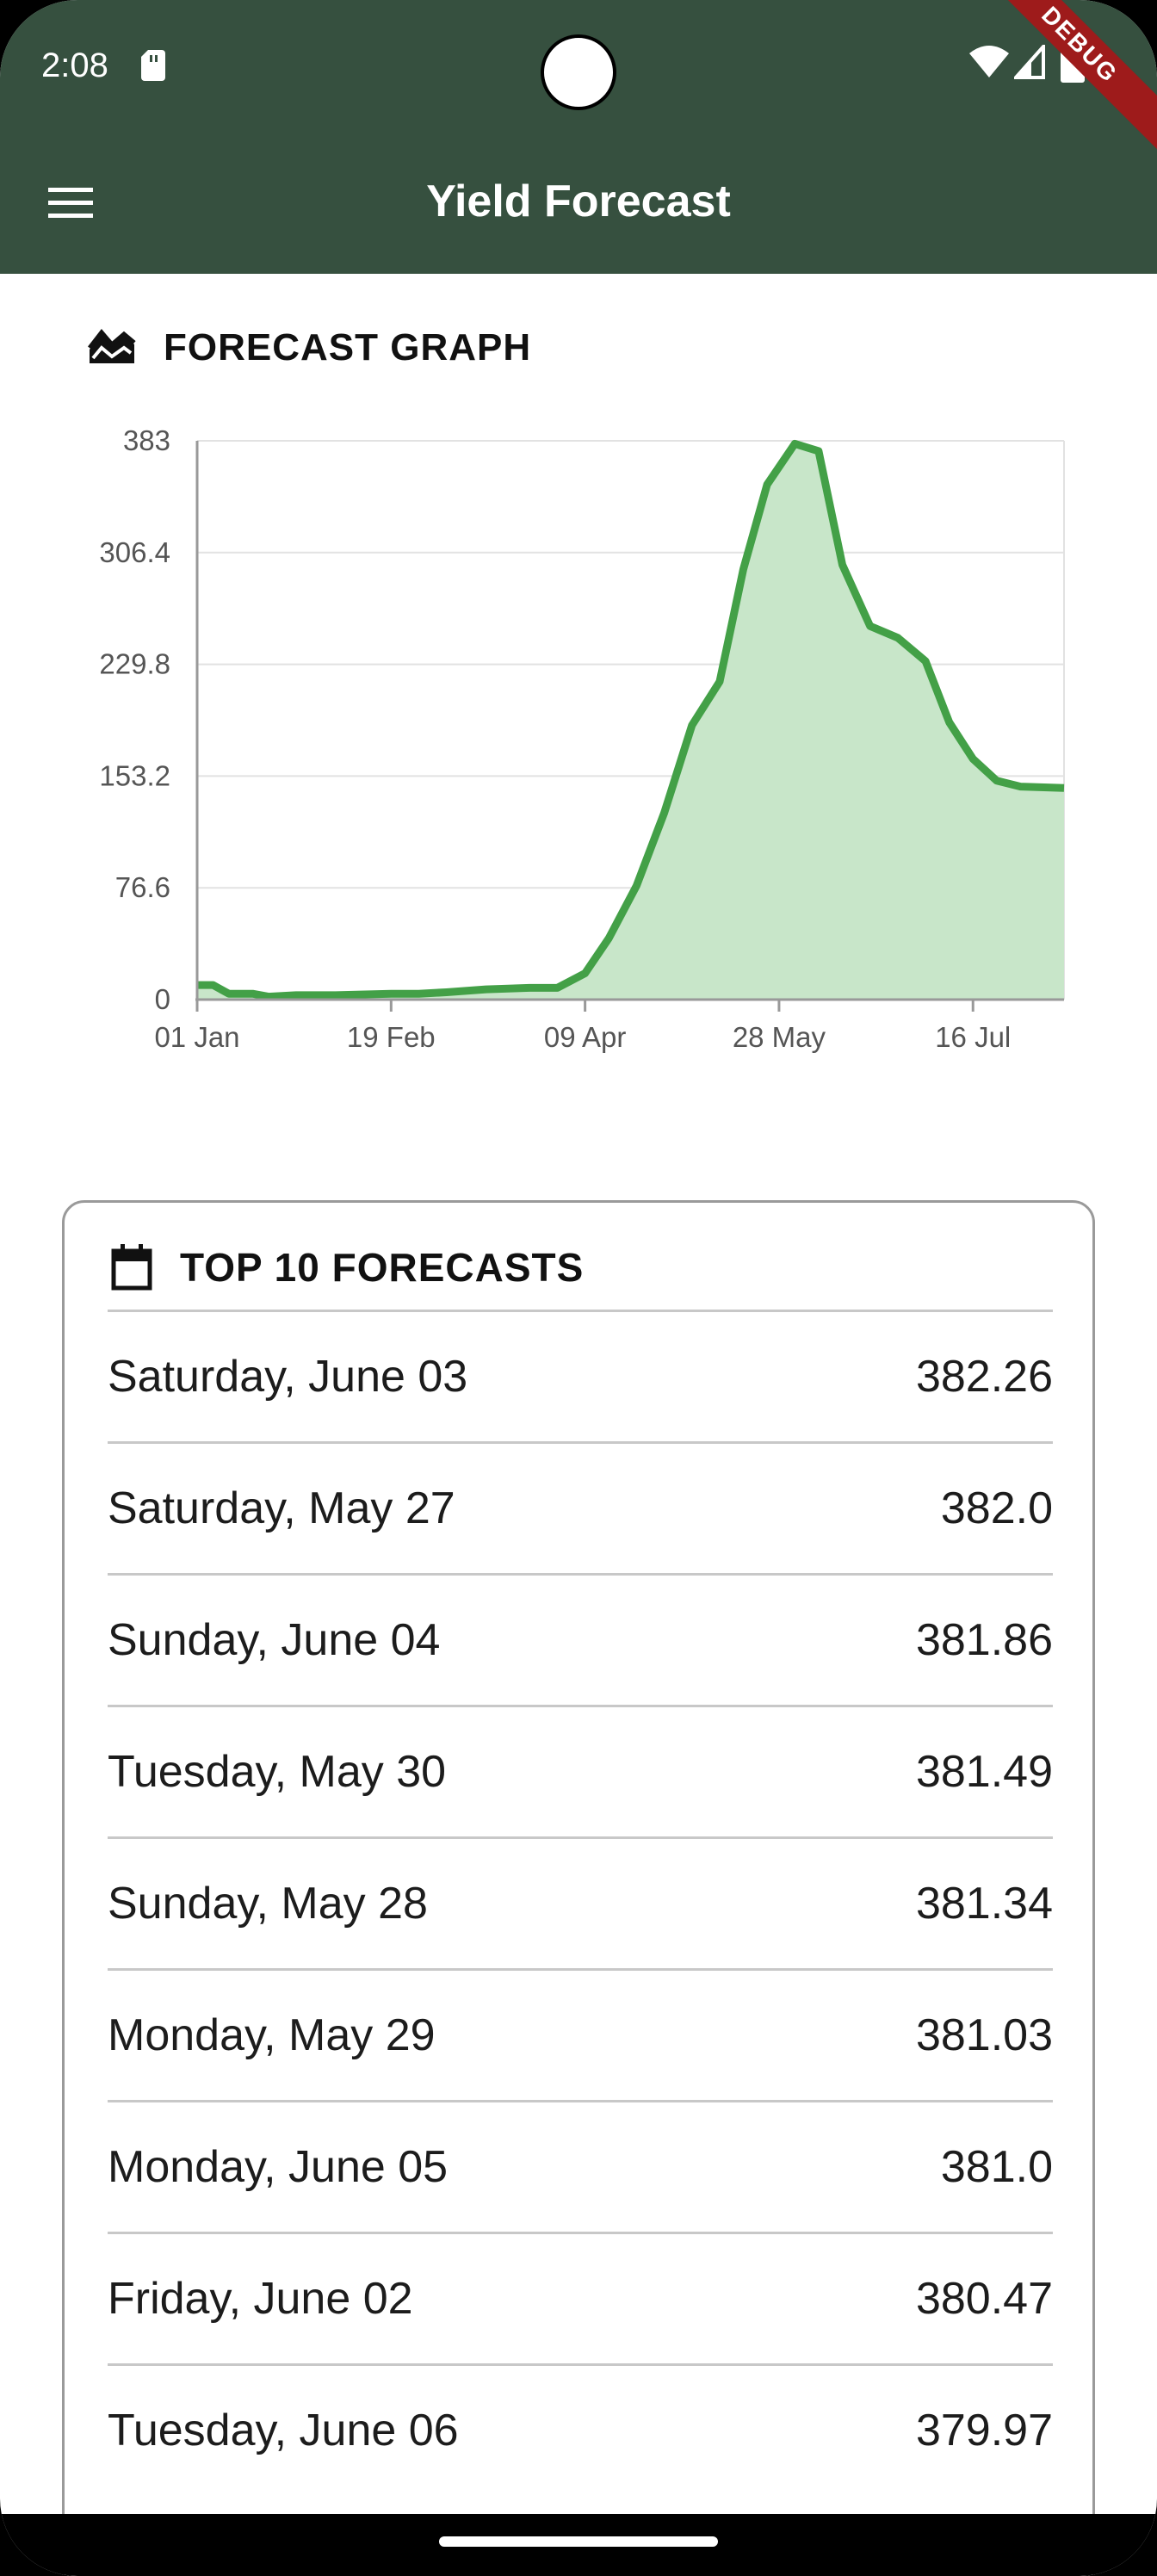 The height and width of the screenshot is (2576, 1157). Describe the element at coordinates (153, 65) in the screenshot. I see `sd-card-icon` at that location.